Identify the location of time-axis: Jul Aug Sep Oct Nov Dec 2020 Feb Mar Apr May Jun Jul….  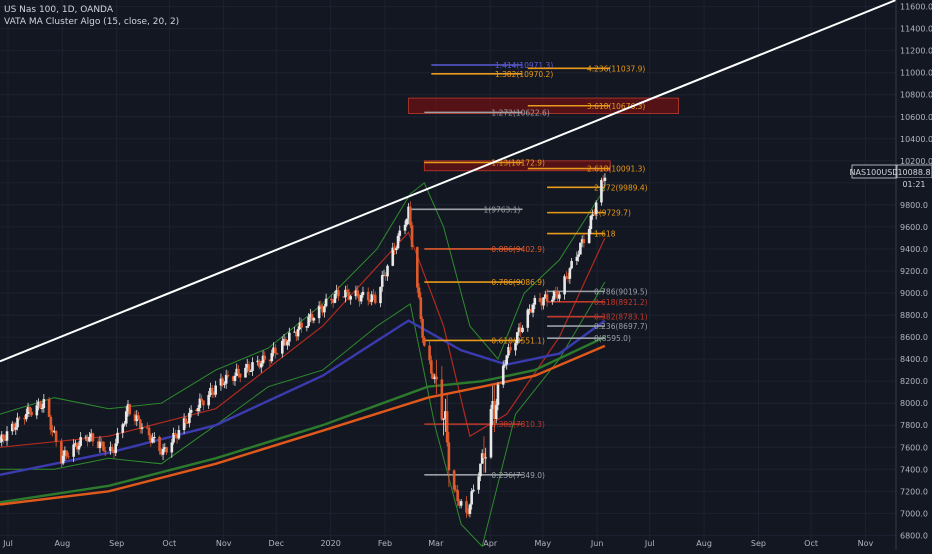
(437, 543).